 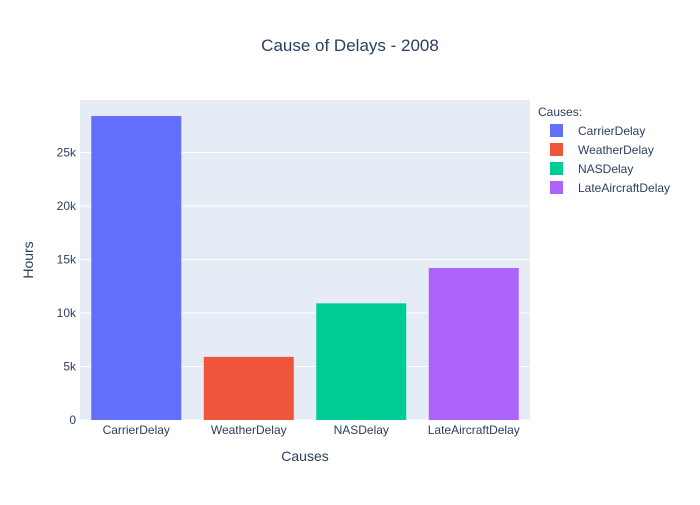 I want to click on y-tick-label: 25k, so click(x=67, y=152).